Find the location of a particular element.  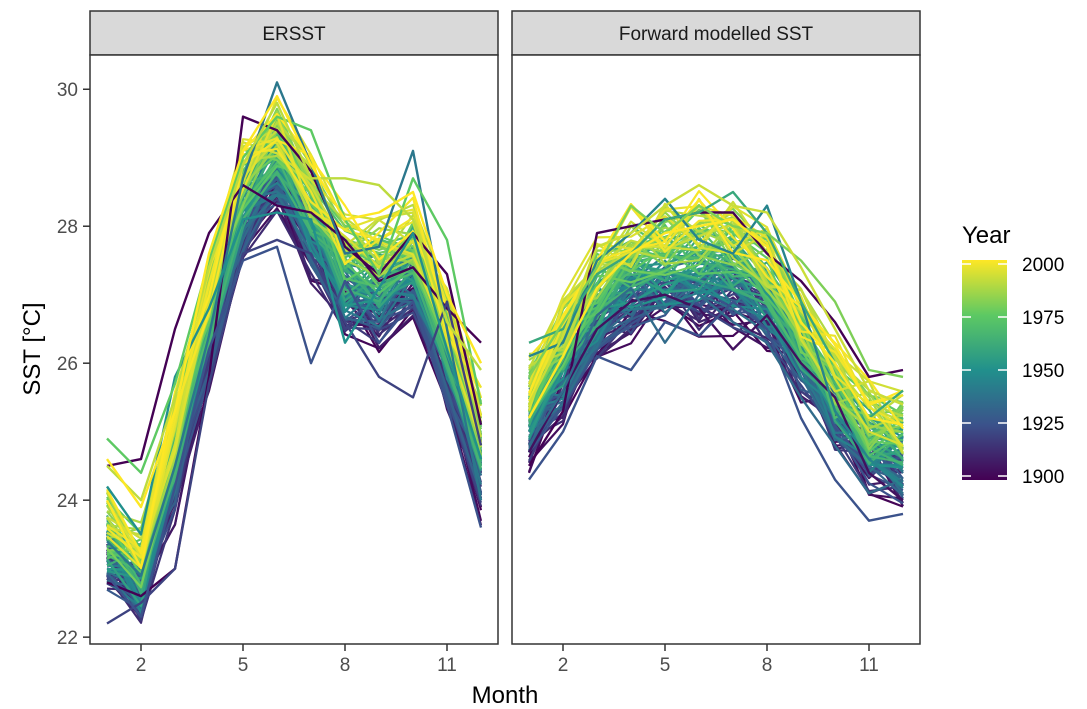

x-axis-title: Month is located at coordinates (505, 695).